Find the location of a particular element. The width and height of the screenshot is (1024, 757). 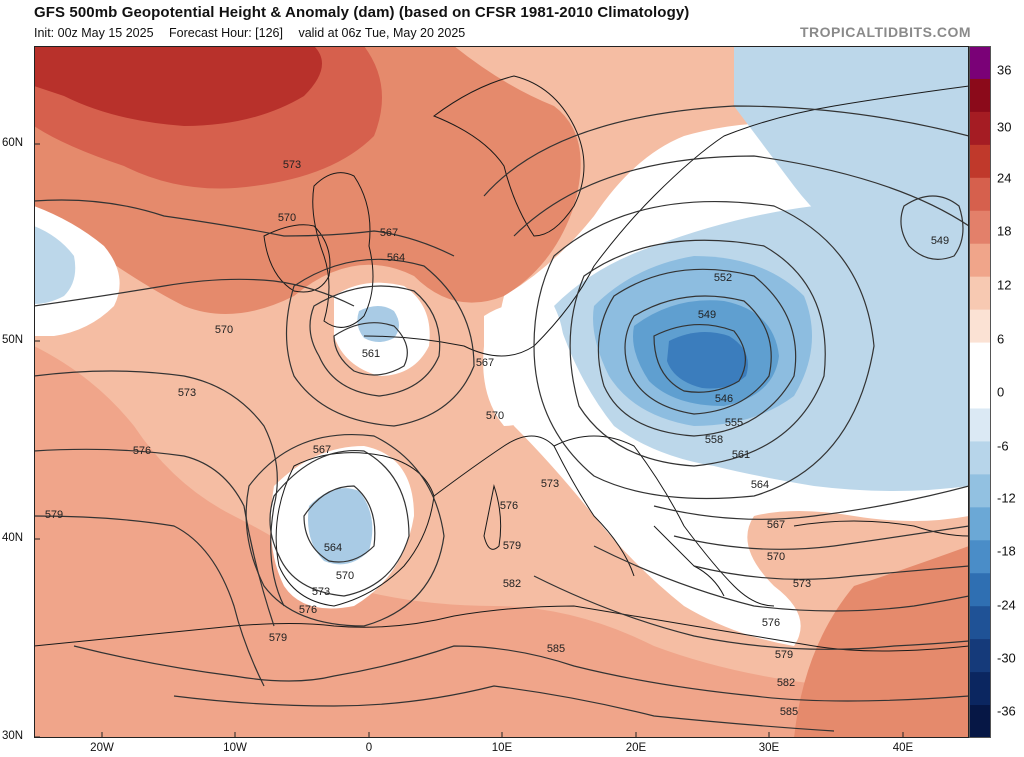

anomaly-negative-west is located at coordinates (55, 265).